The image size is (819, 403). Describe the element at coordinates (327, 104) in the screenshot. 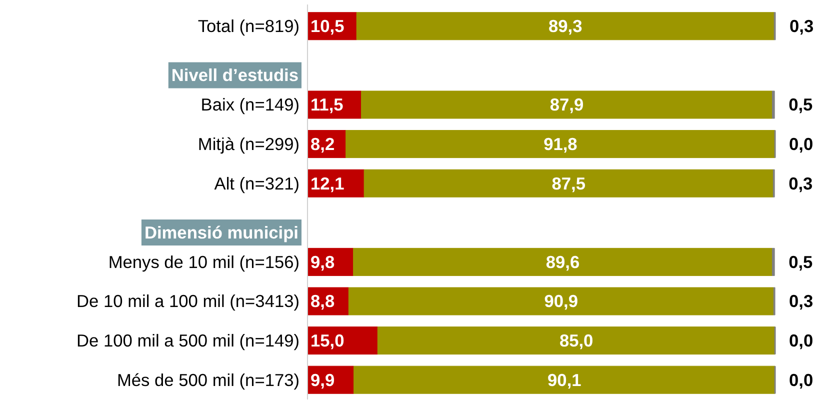

I see `data-label: 11,5` at that location.